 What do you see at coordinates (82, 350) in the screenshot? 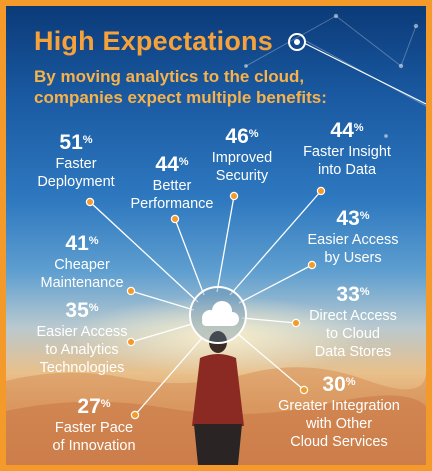
I see `stat-label: Easier Access to Analytics Technologies` at bounding box center [82, 350].